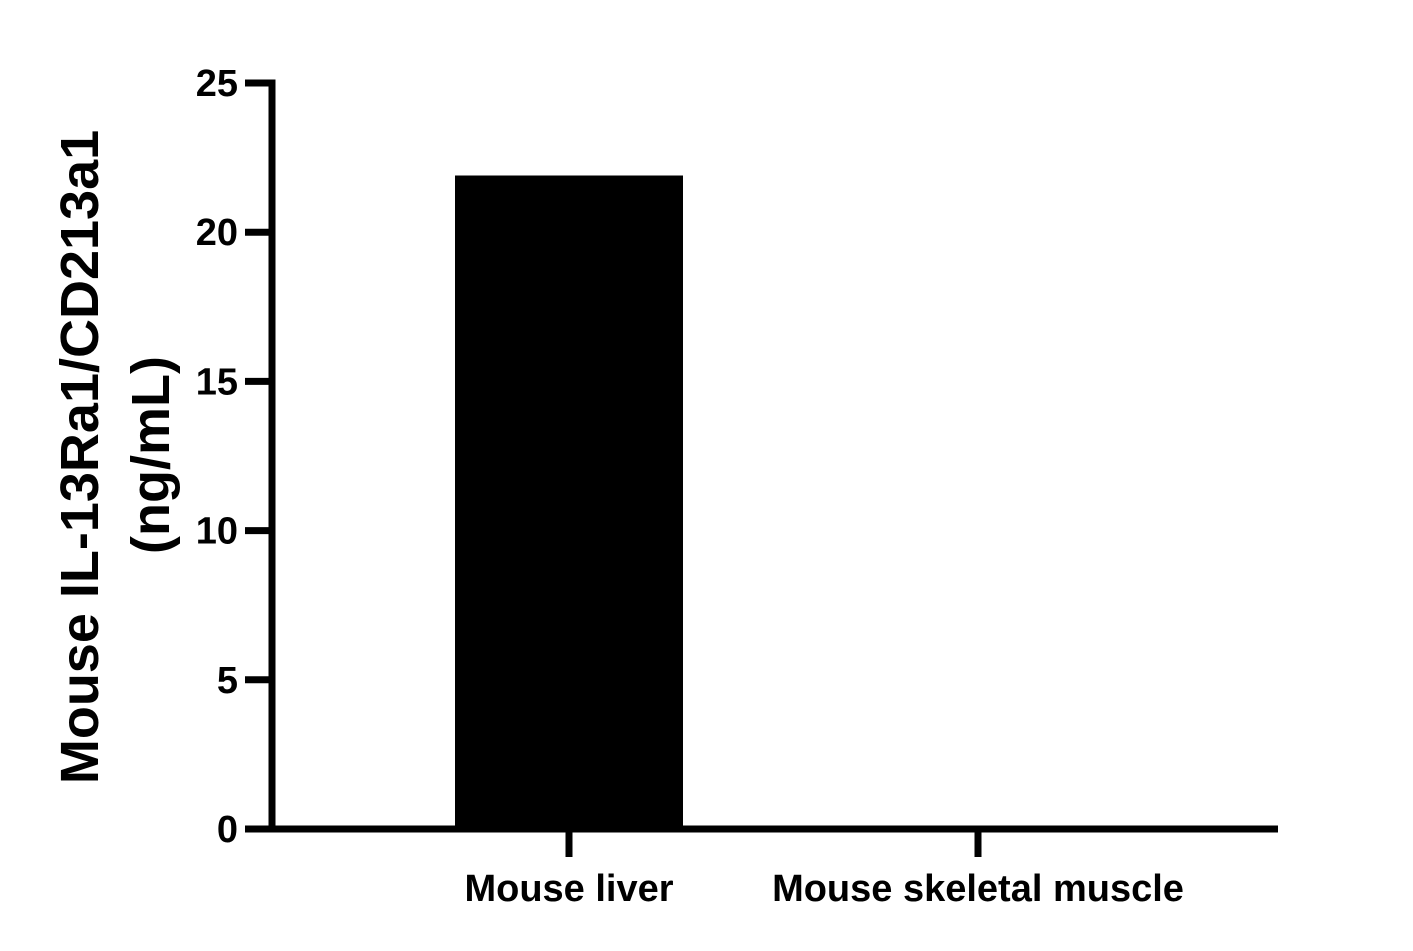 This screenshot has height=951, width=1413. I want to click on y-axis-label-line-1: Mouse IL-13Ra1/CD213a1, so click(80, 457).